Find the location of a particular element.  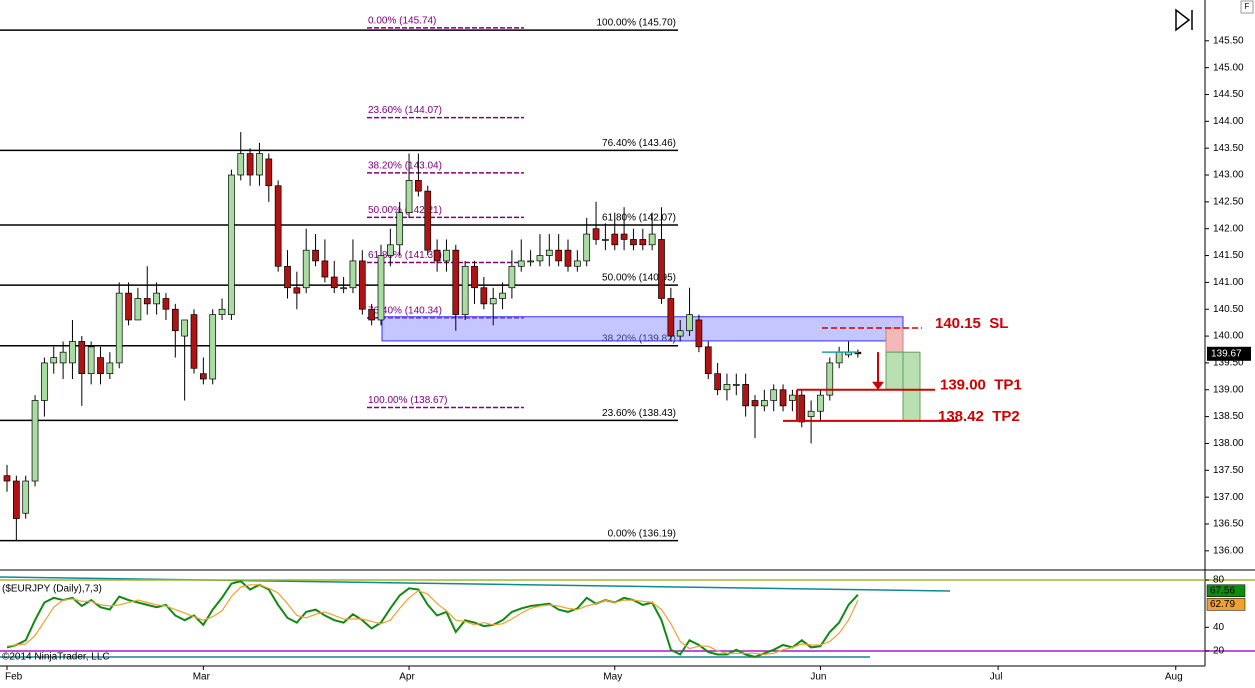

fib-label: 38.20% (143.04) is located at coordinates (405, 166).